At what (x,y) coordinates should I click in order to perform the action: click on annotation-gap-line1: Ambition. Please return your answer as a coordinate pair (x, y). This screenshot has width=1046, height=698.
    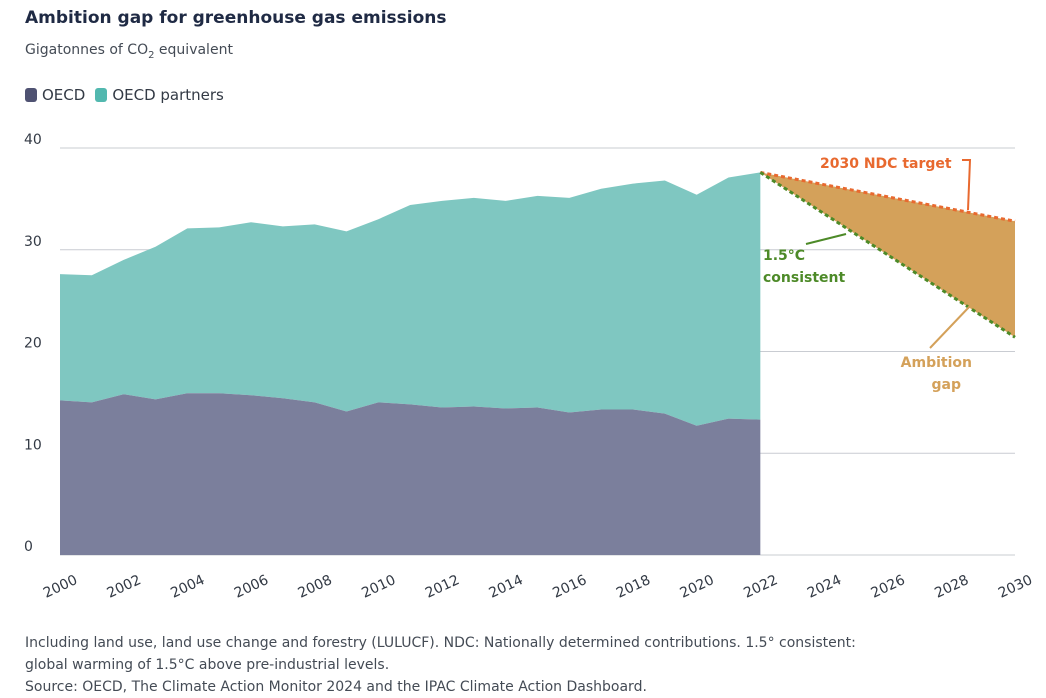
    Looking at the image, I should click on (936, 363).